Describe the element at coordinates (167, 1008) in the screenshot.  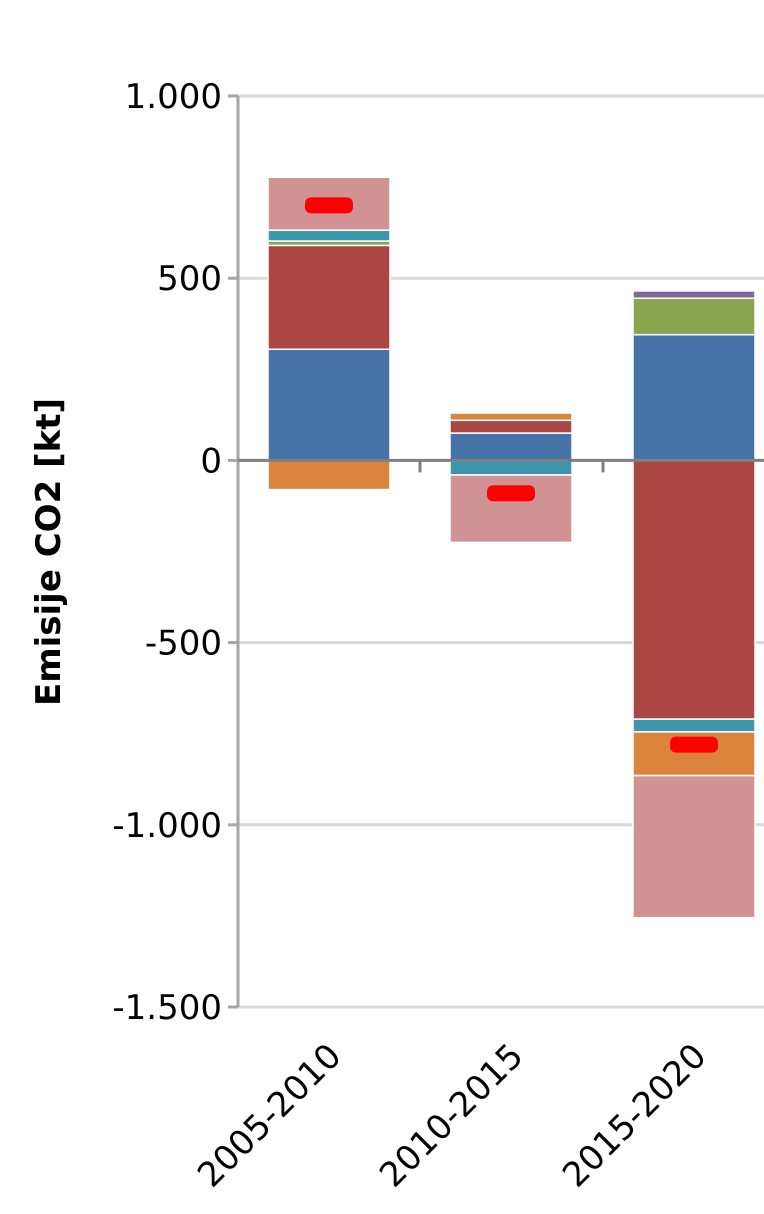
I see `y-tick-label: -1.500` at that location.